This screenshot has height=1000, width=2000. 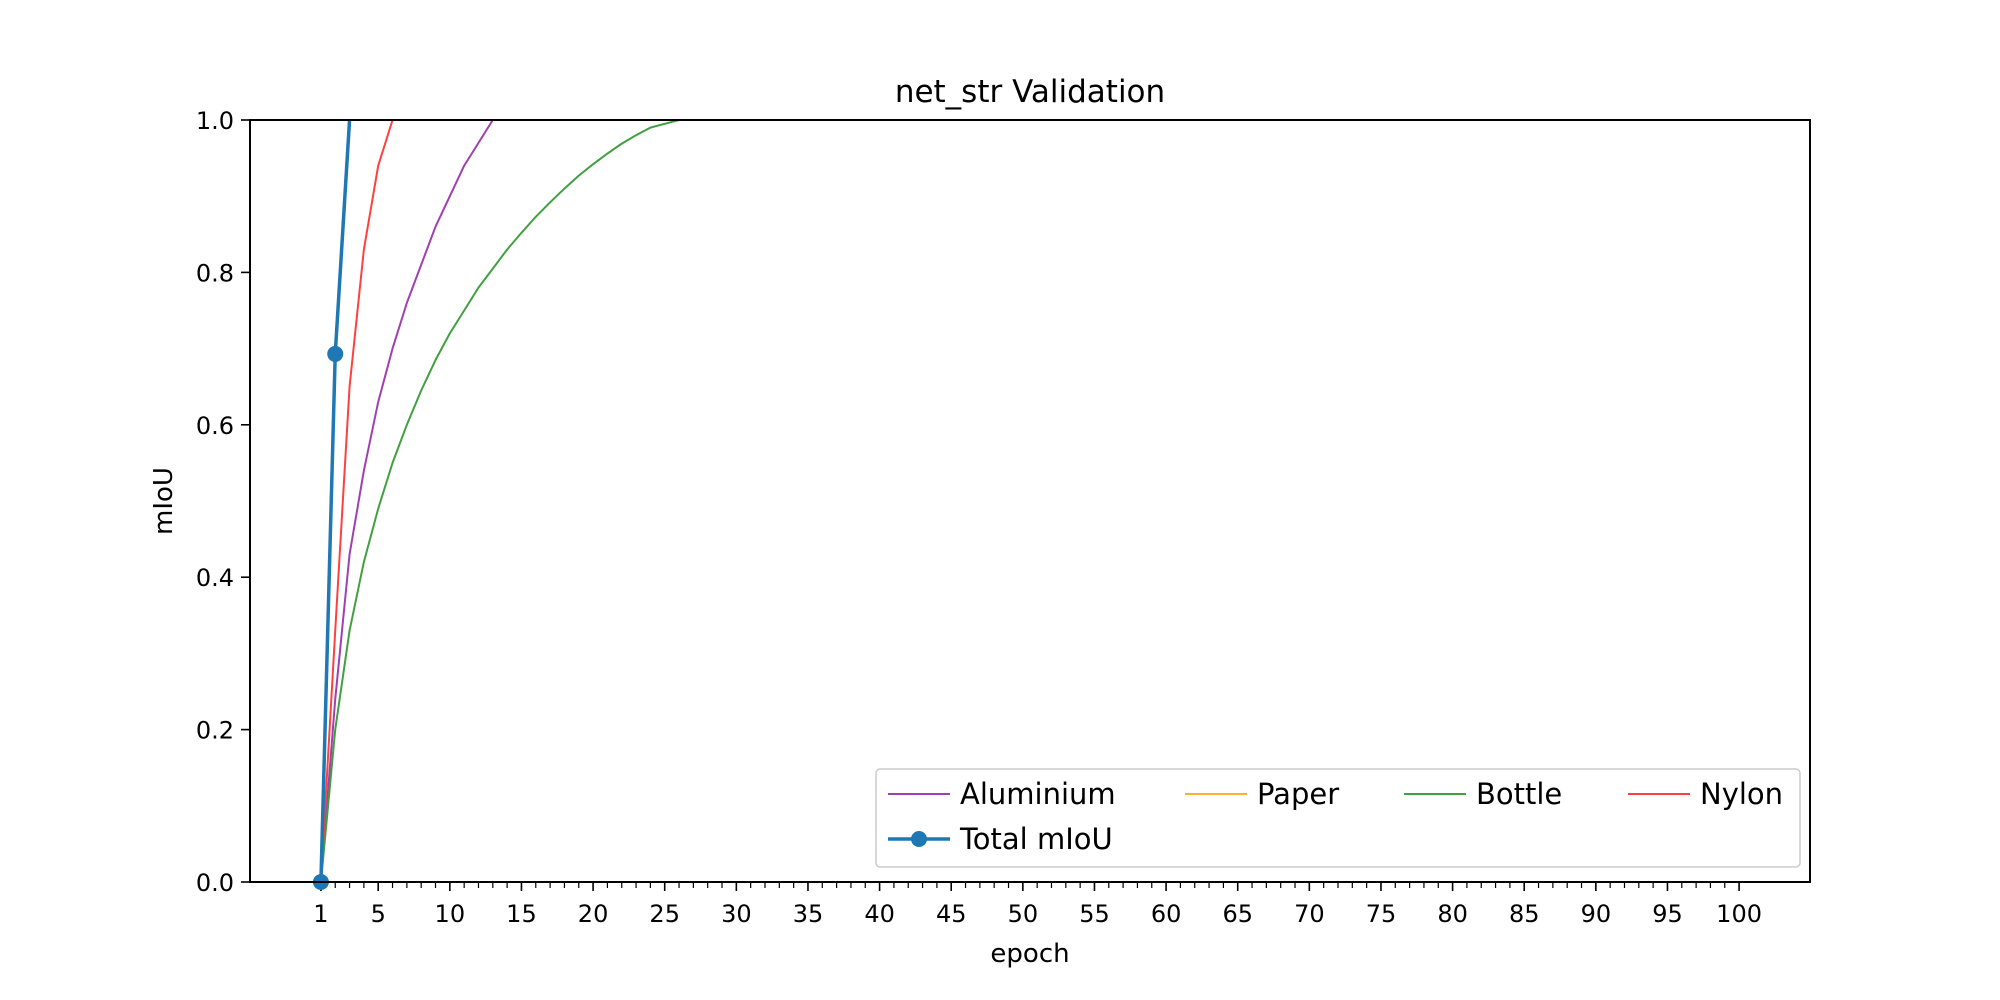 I want to click on legend-label: Total mIoU, so click(x=1036, y=839).